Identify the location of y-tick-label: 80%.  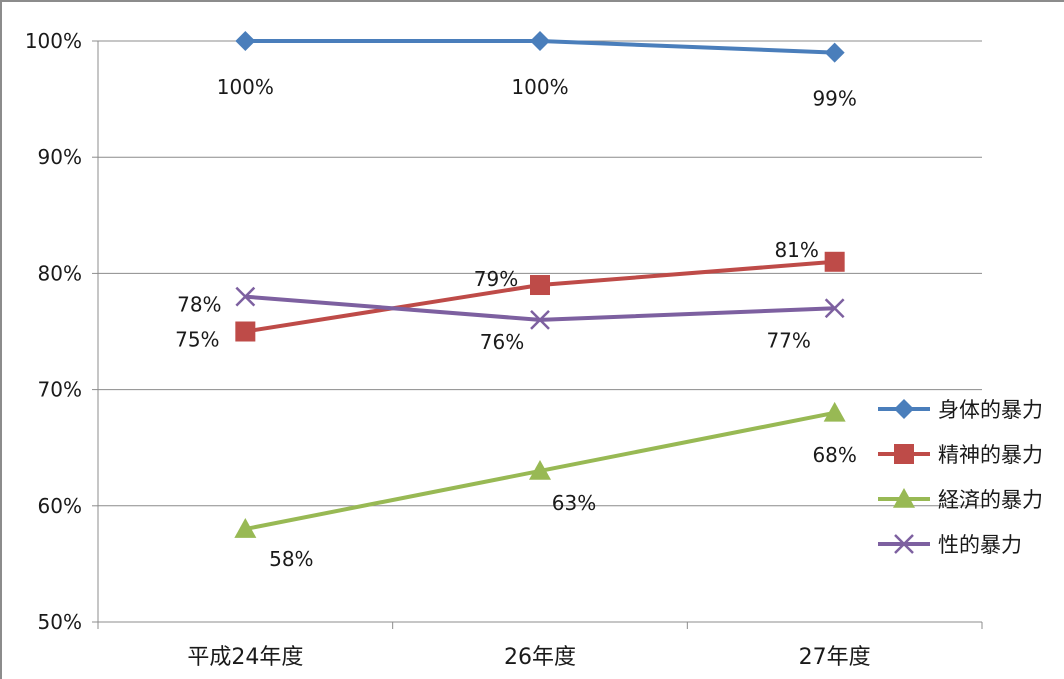
(60, 273).